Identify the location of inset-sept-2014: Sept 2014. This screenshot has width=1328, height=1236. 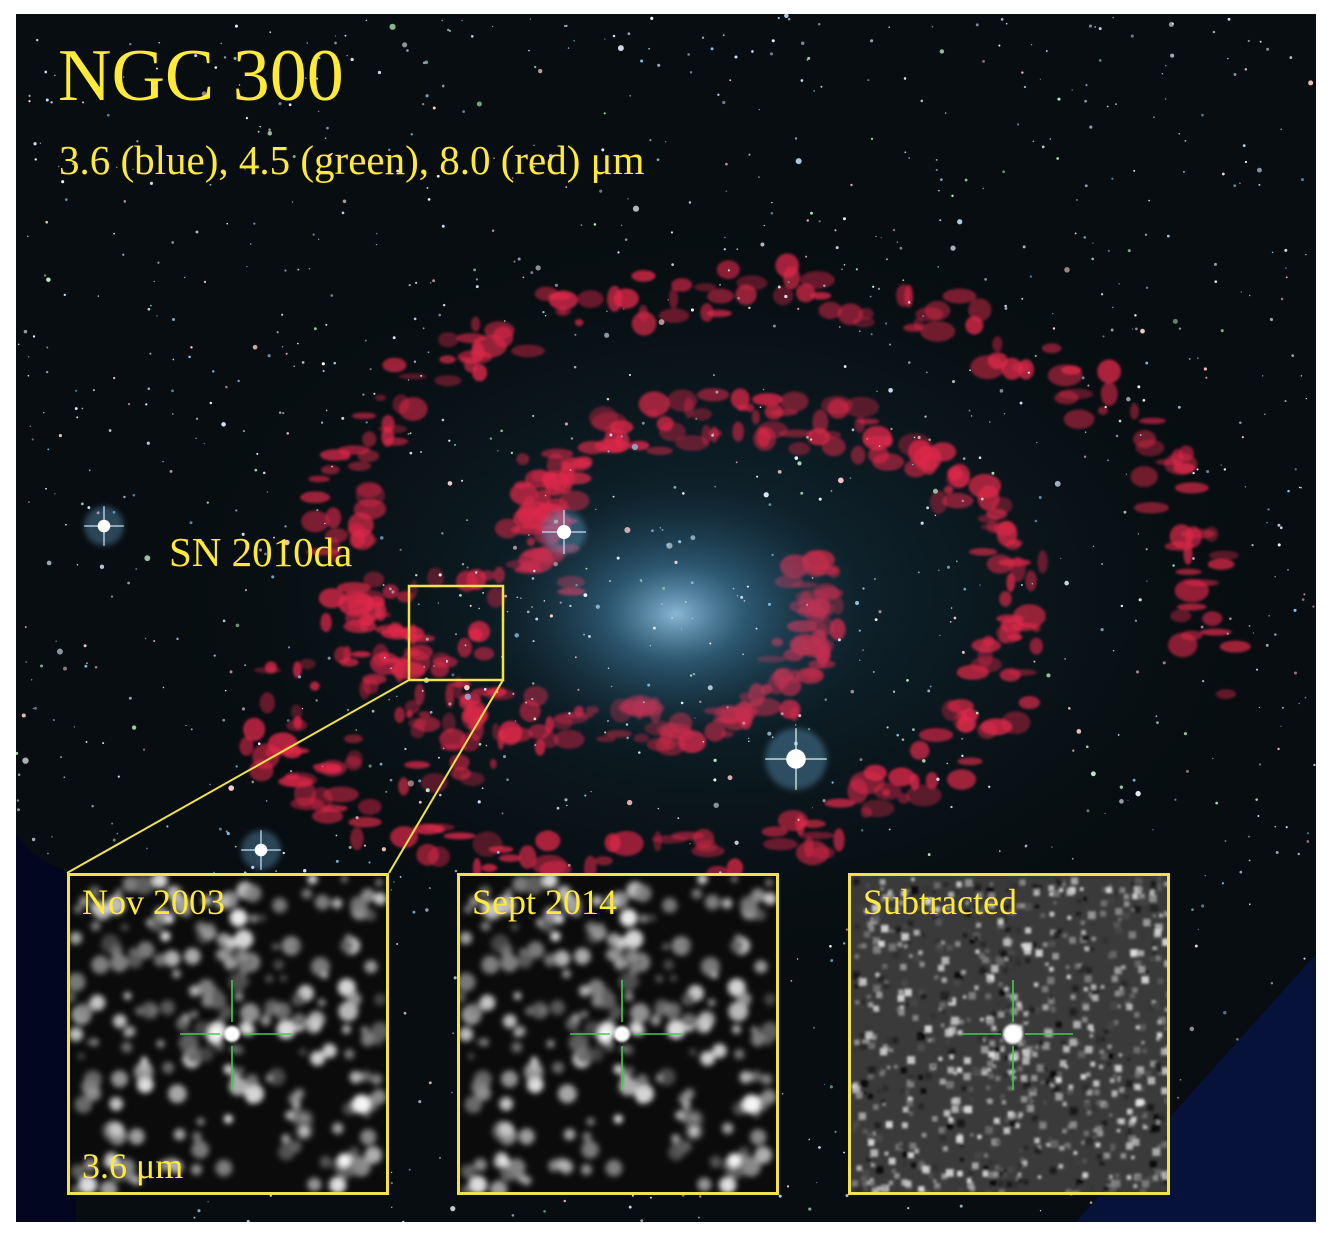
(618, 1034).